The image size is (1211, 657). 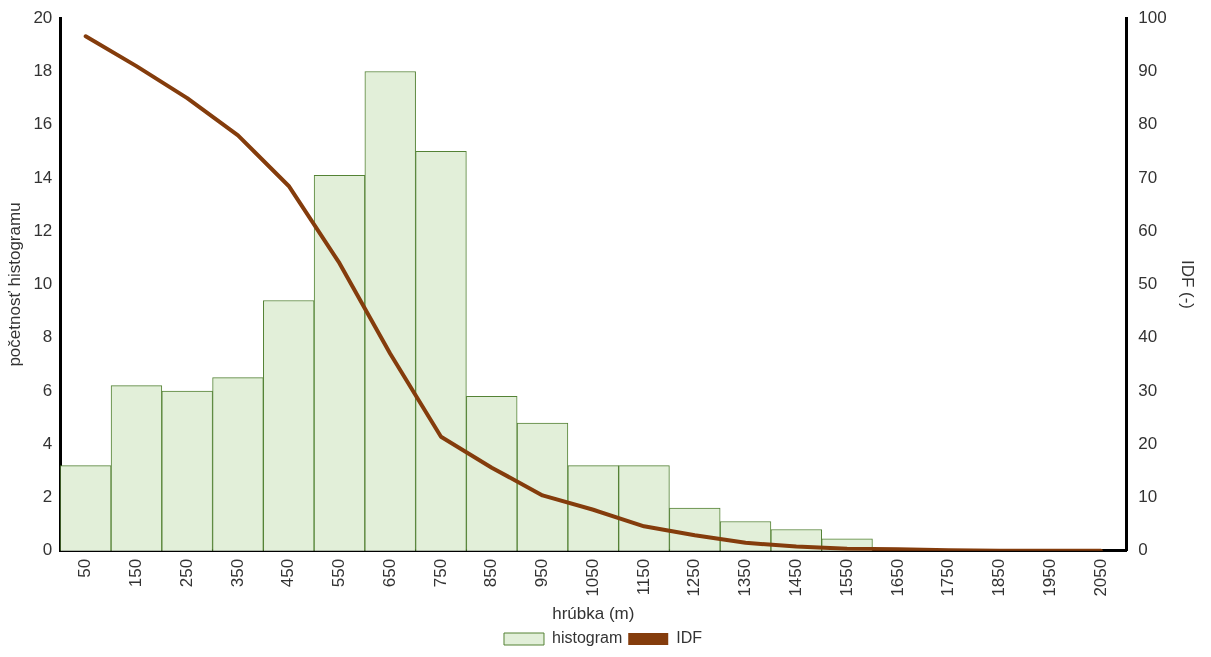 What do you see at coordinates (948, 577) in the screenshot?
I see `x-tick-label: 1750` at bounding box center [948, 577].